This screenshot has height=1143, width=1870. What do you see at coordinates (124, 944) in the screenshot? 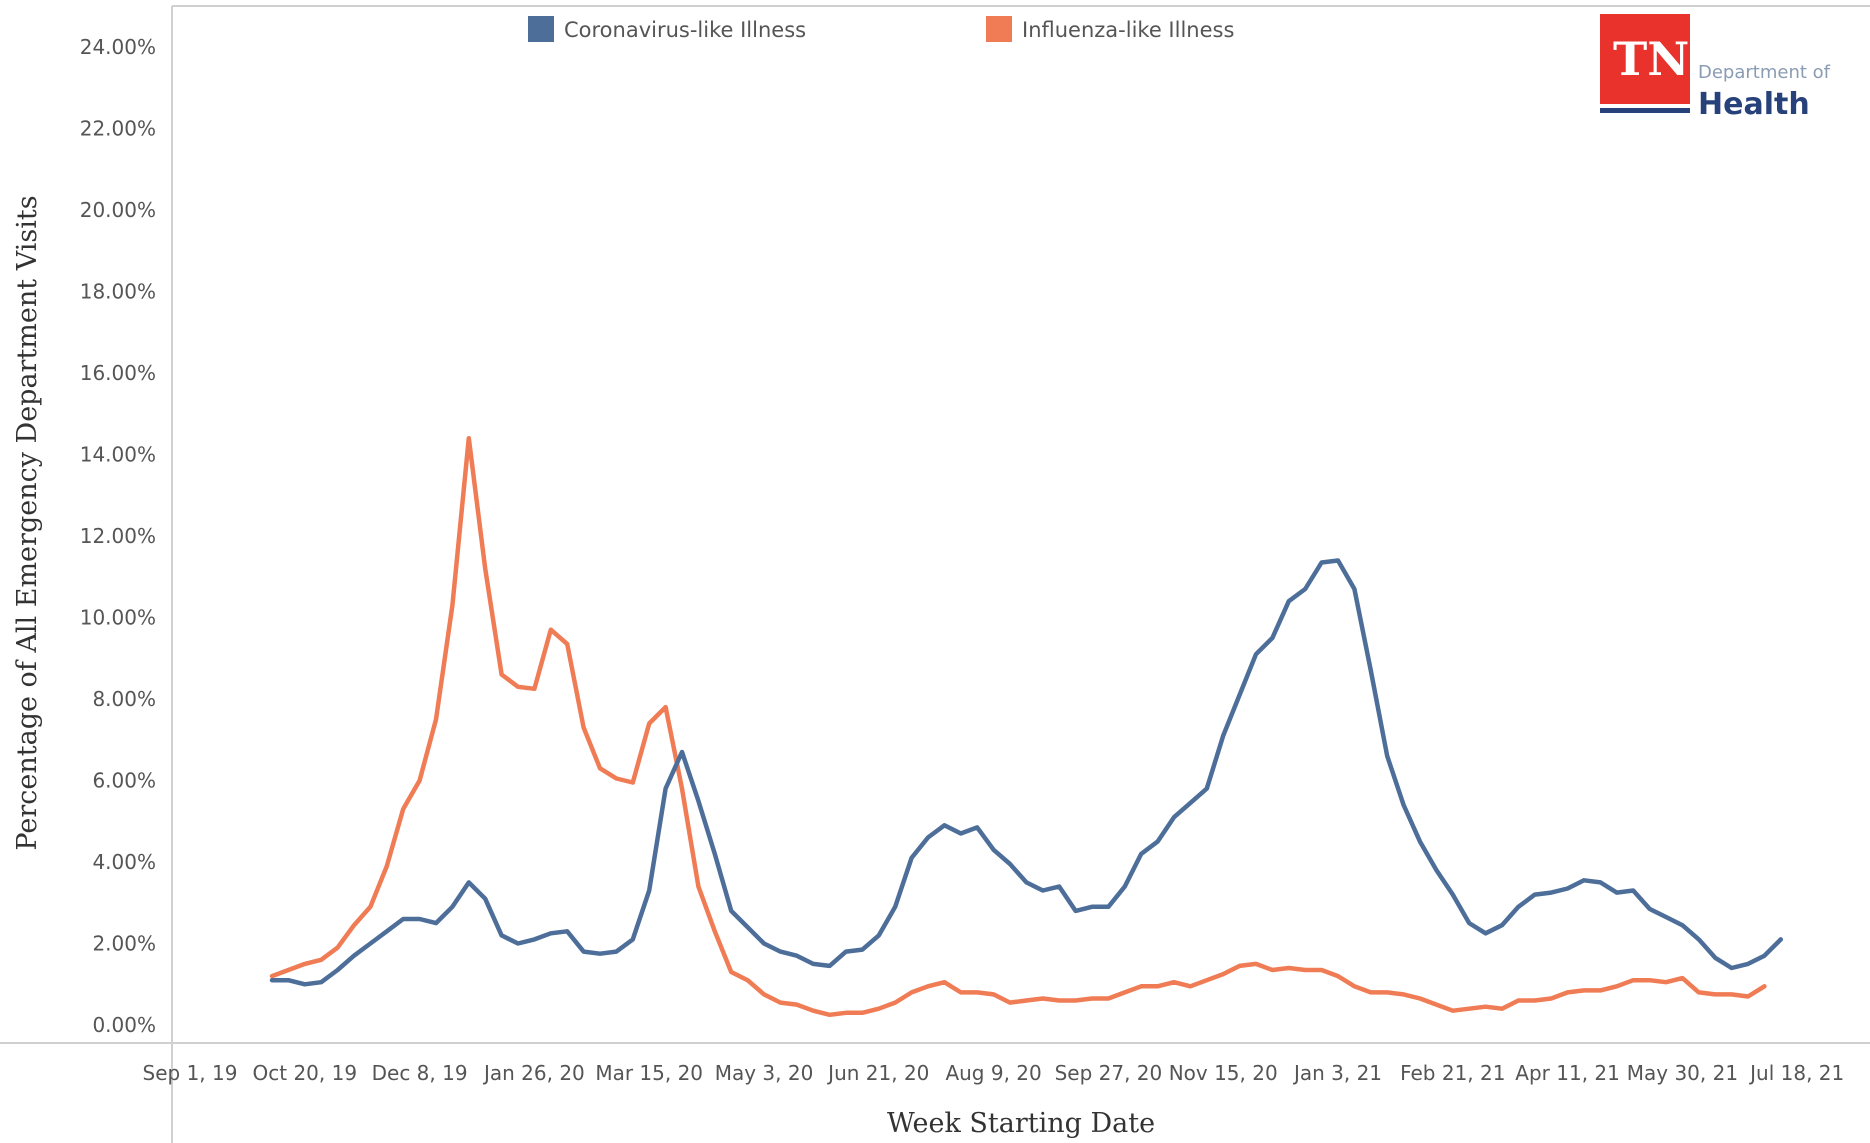
I see `y-tick-label: 2.00%` at bounding box center [124, 944].